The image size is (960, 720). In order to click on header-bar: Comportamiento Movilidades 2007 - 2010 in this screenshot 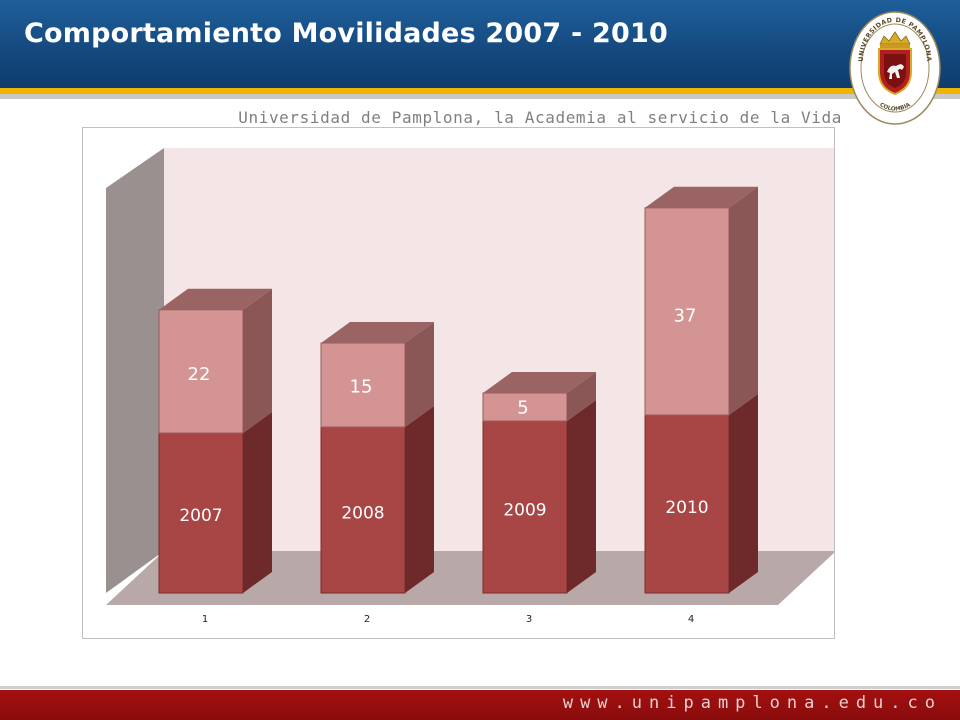, I will do `click(480, 44)`.